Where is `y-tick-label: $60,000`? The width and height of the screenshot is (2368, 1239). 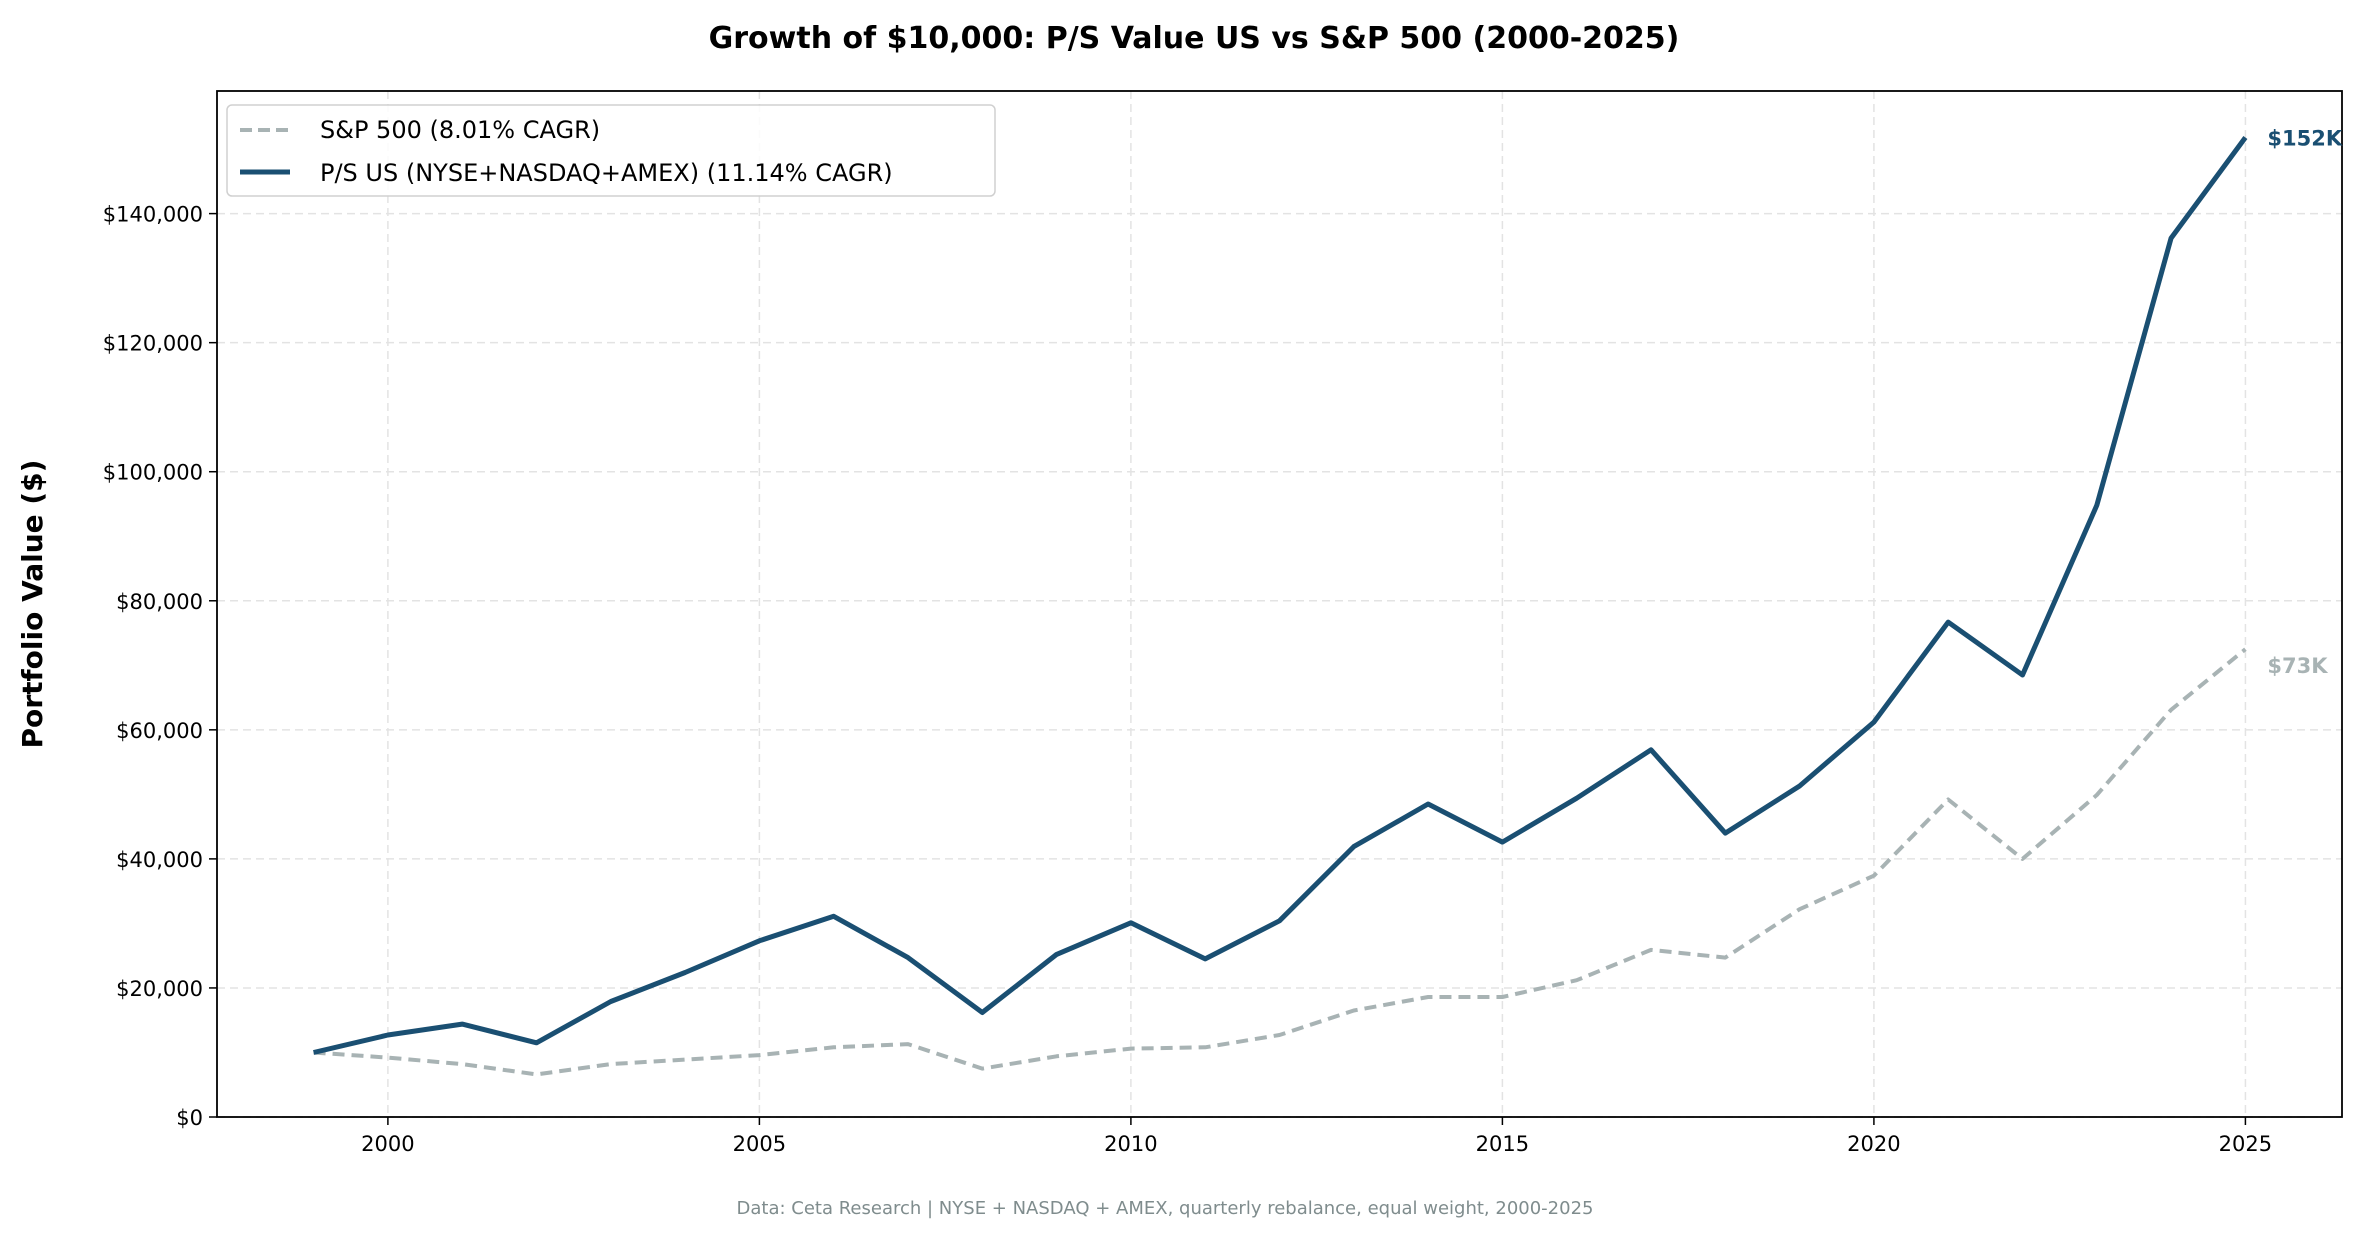
y-tick-label: $60,000 is located at coordinates (159, 731).